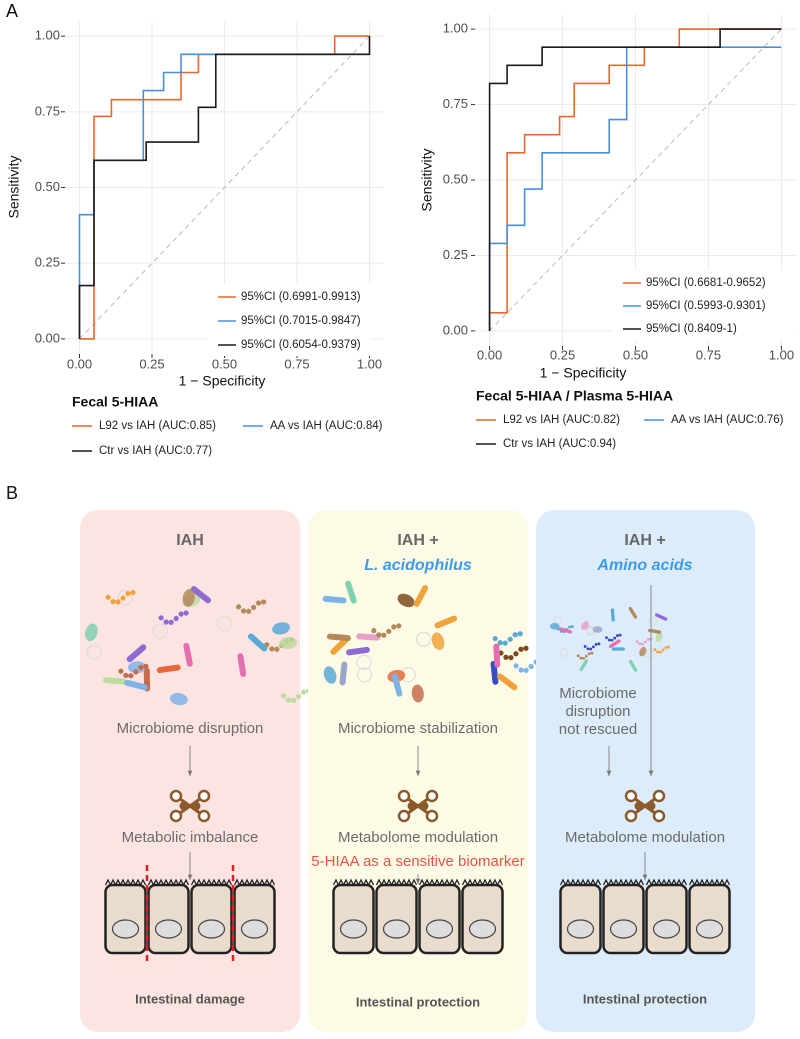  I want to click on metabolite-icon, so click(418, 806).